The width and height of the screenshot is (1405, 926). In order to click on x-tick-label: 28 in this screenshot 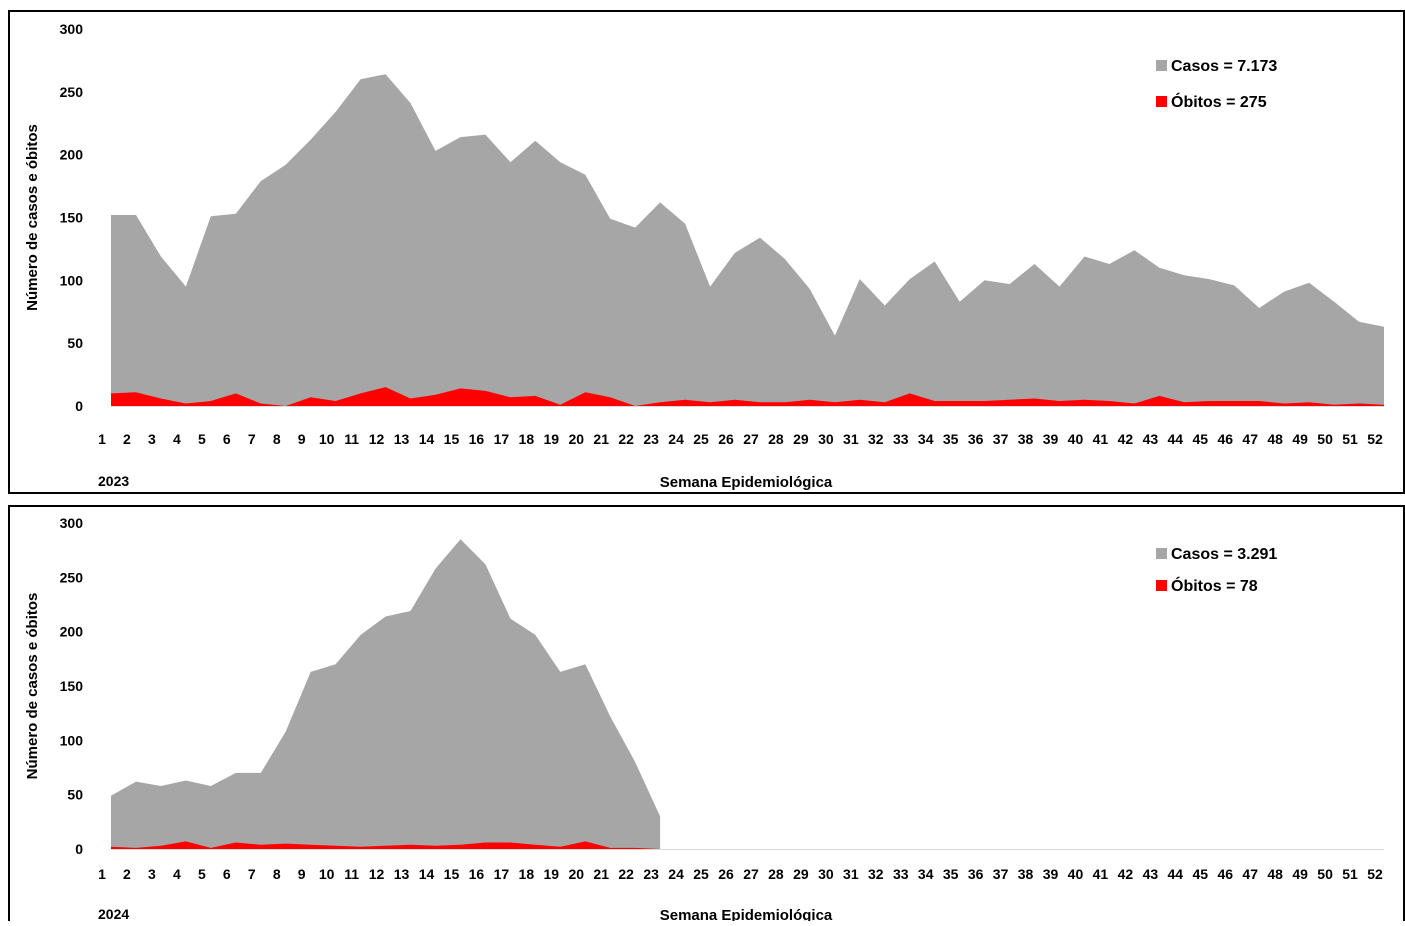, I will do `click(776, 874)`.